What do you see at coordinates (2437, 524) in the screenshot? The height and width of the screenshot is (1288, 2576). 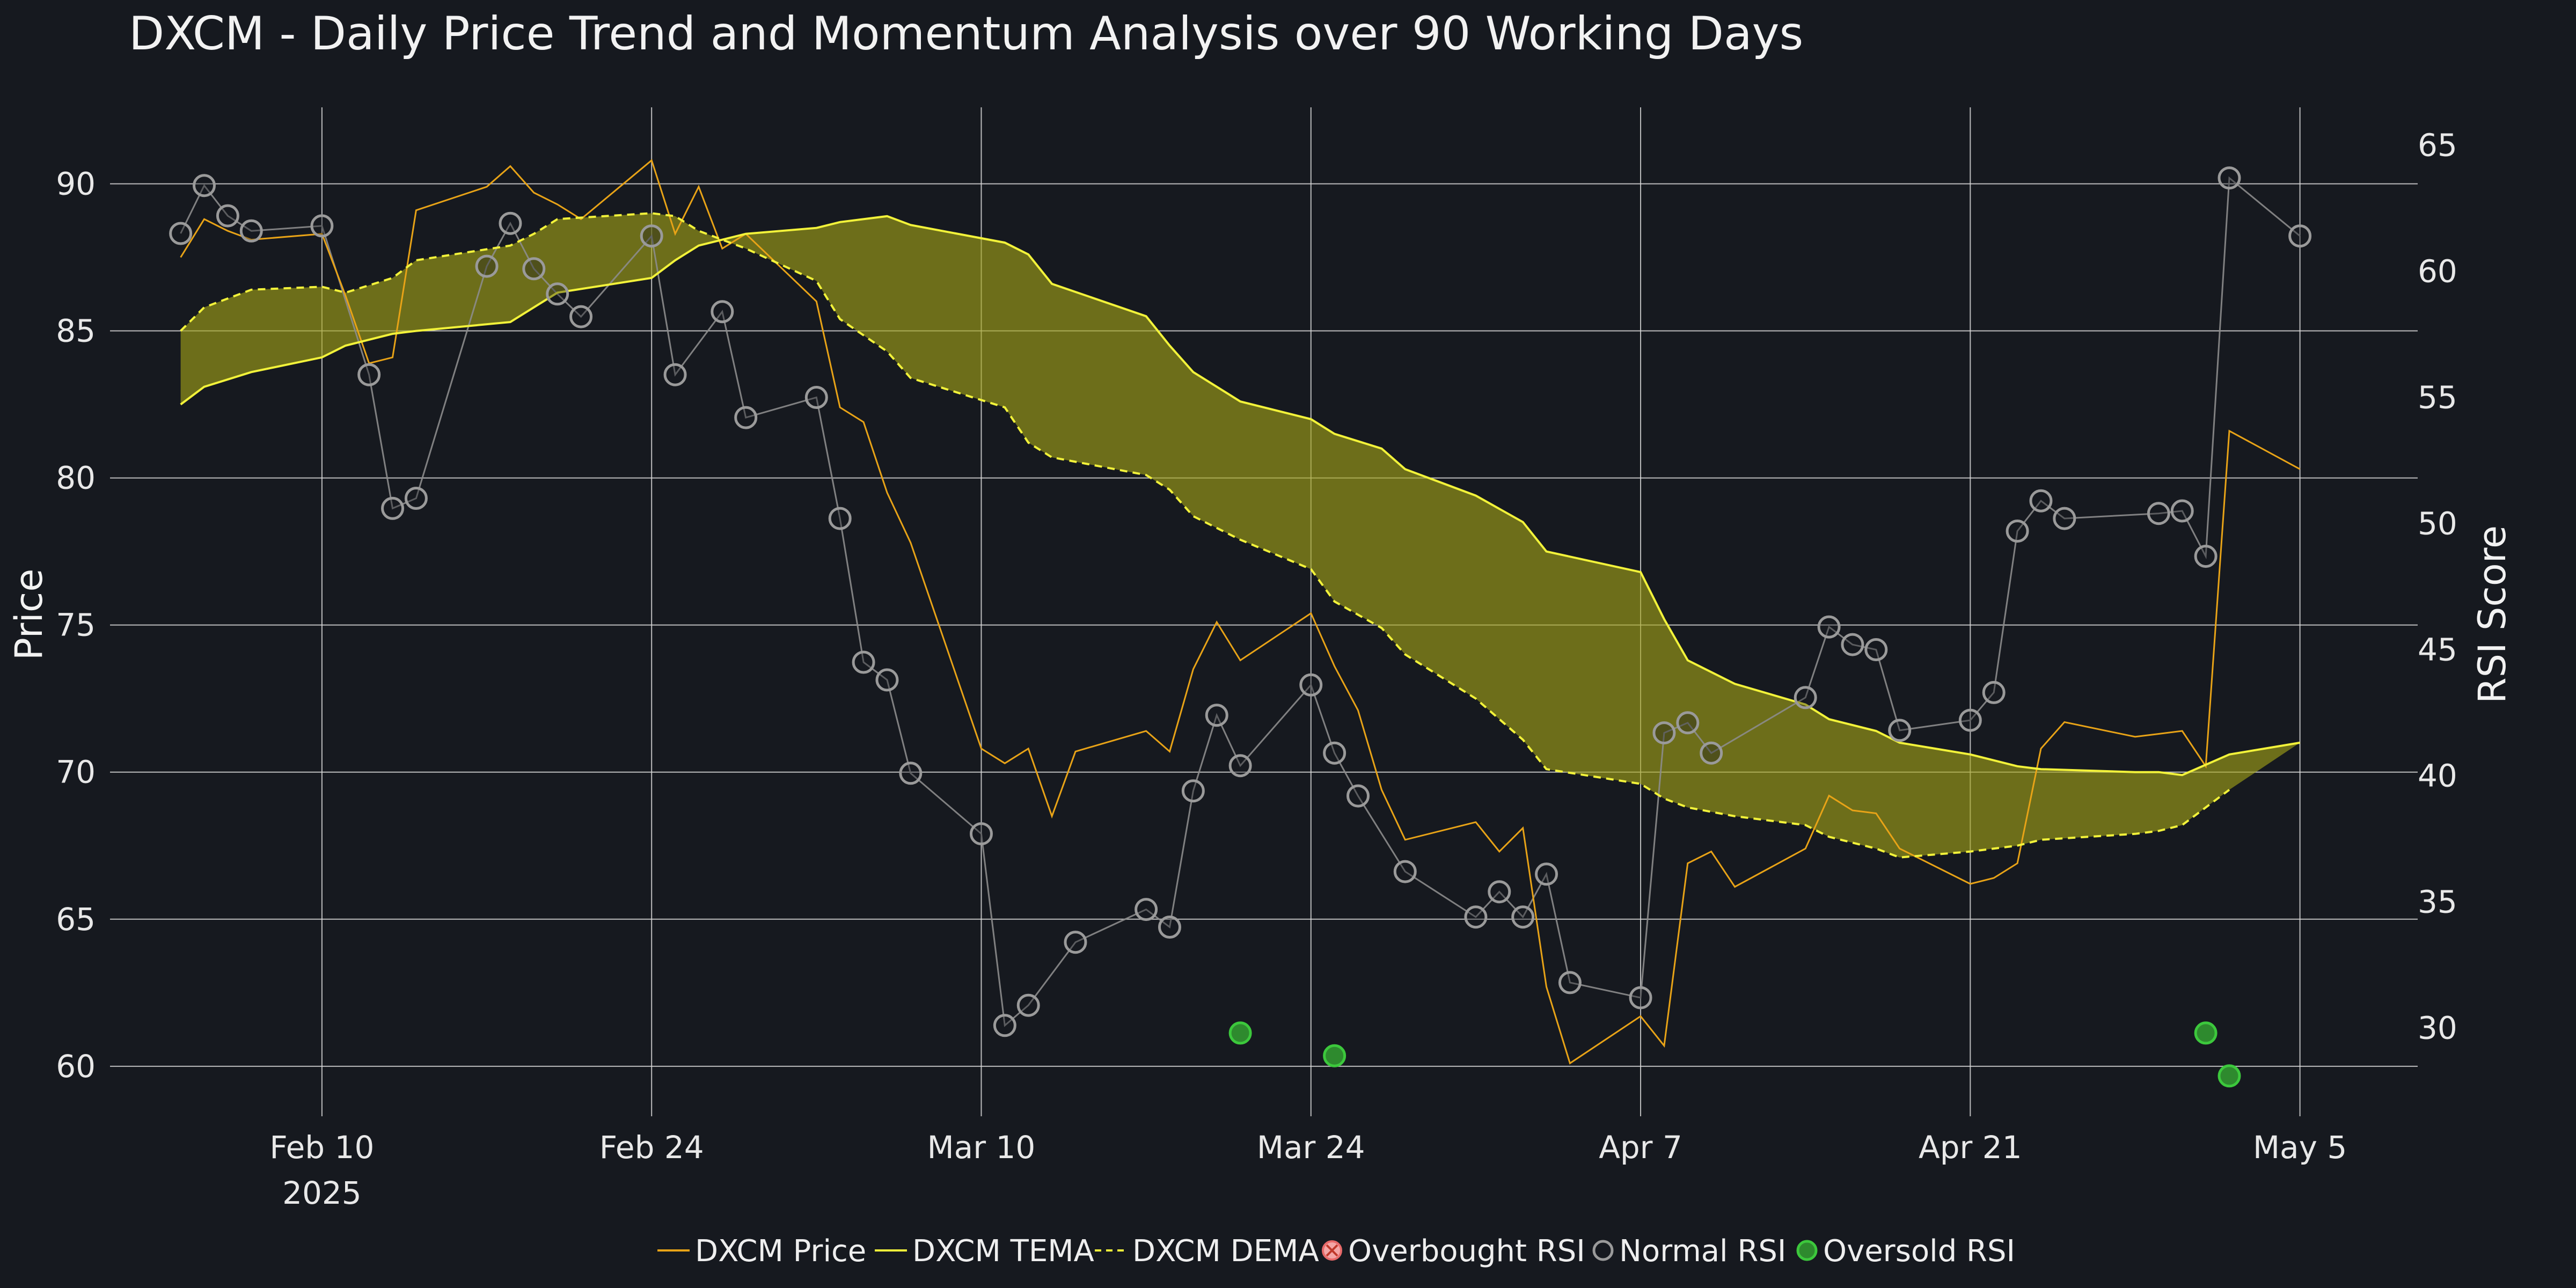 I see `y2-tick-label: 50` at bounding box center [2437, 524].